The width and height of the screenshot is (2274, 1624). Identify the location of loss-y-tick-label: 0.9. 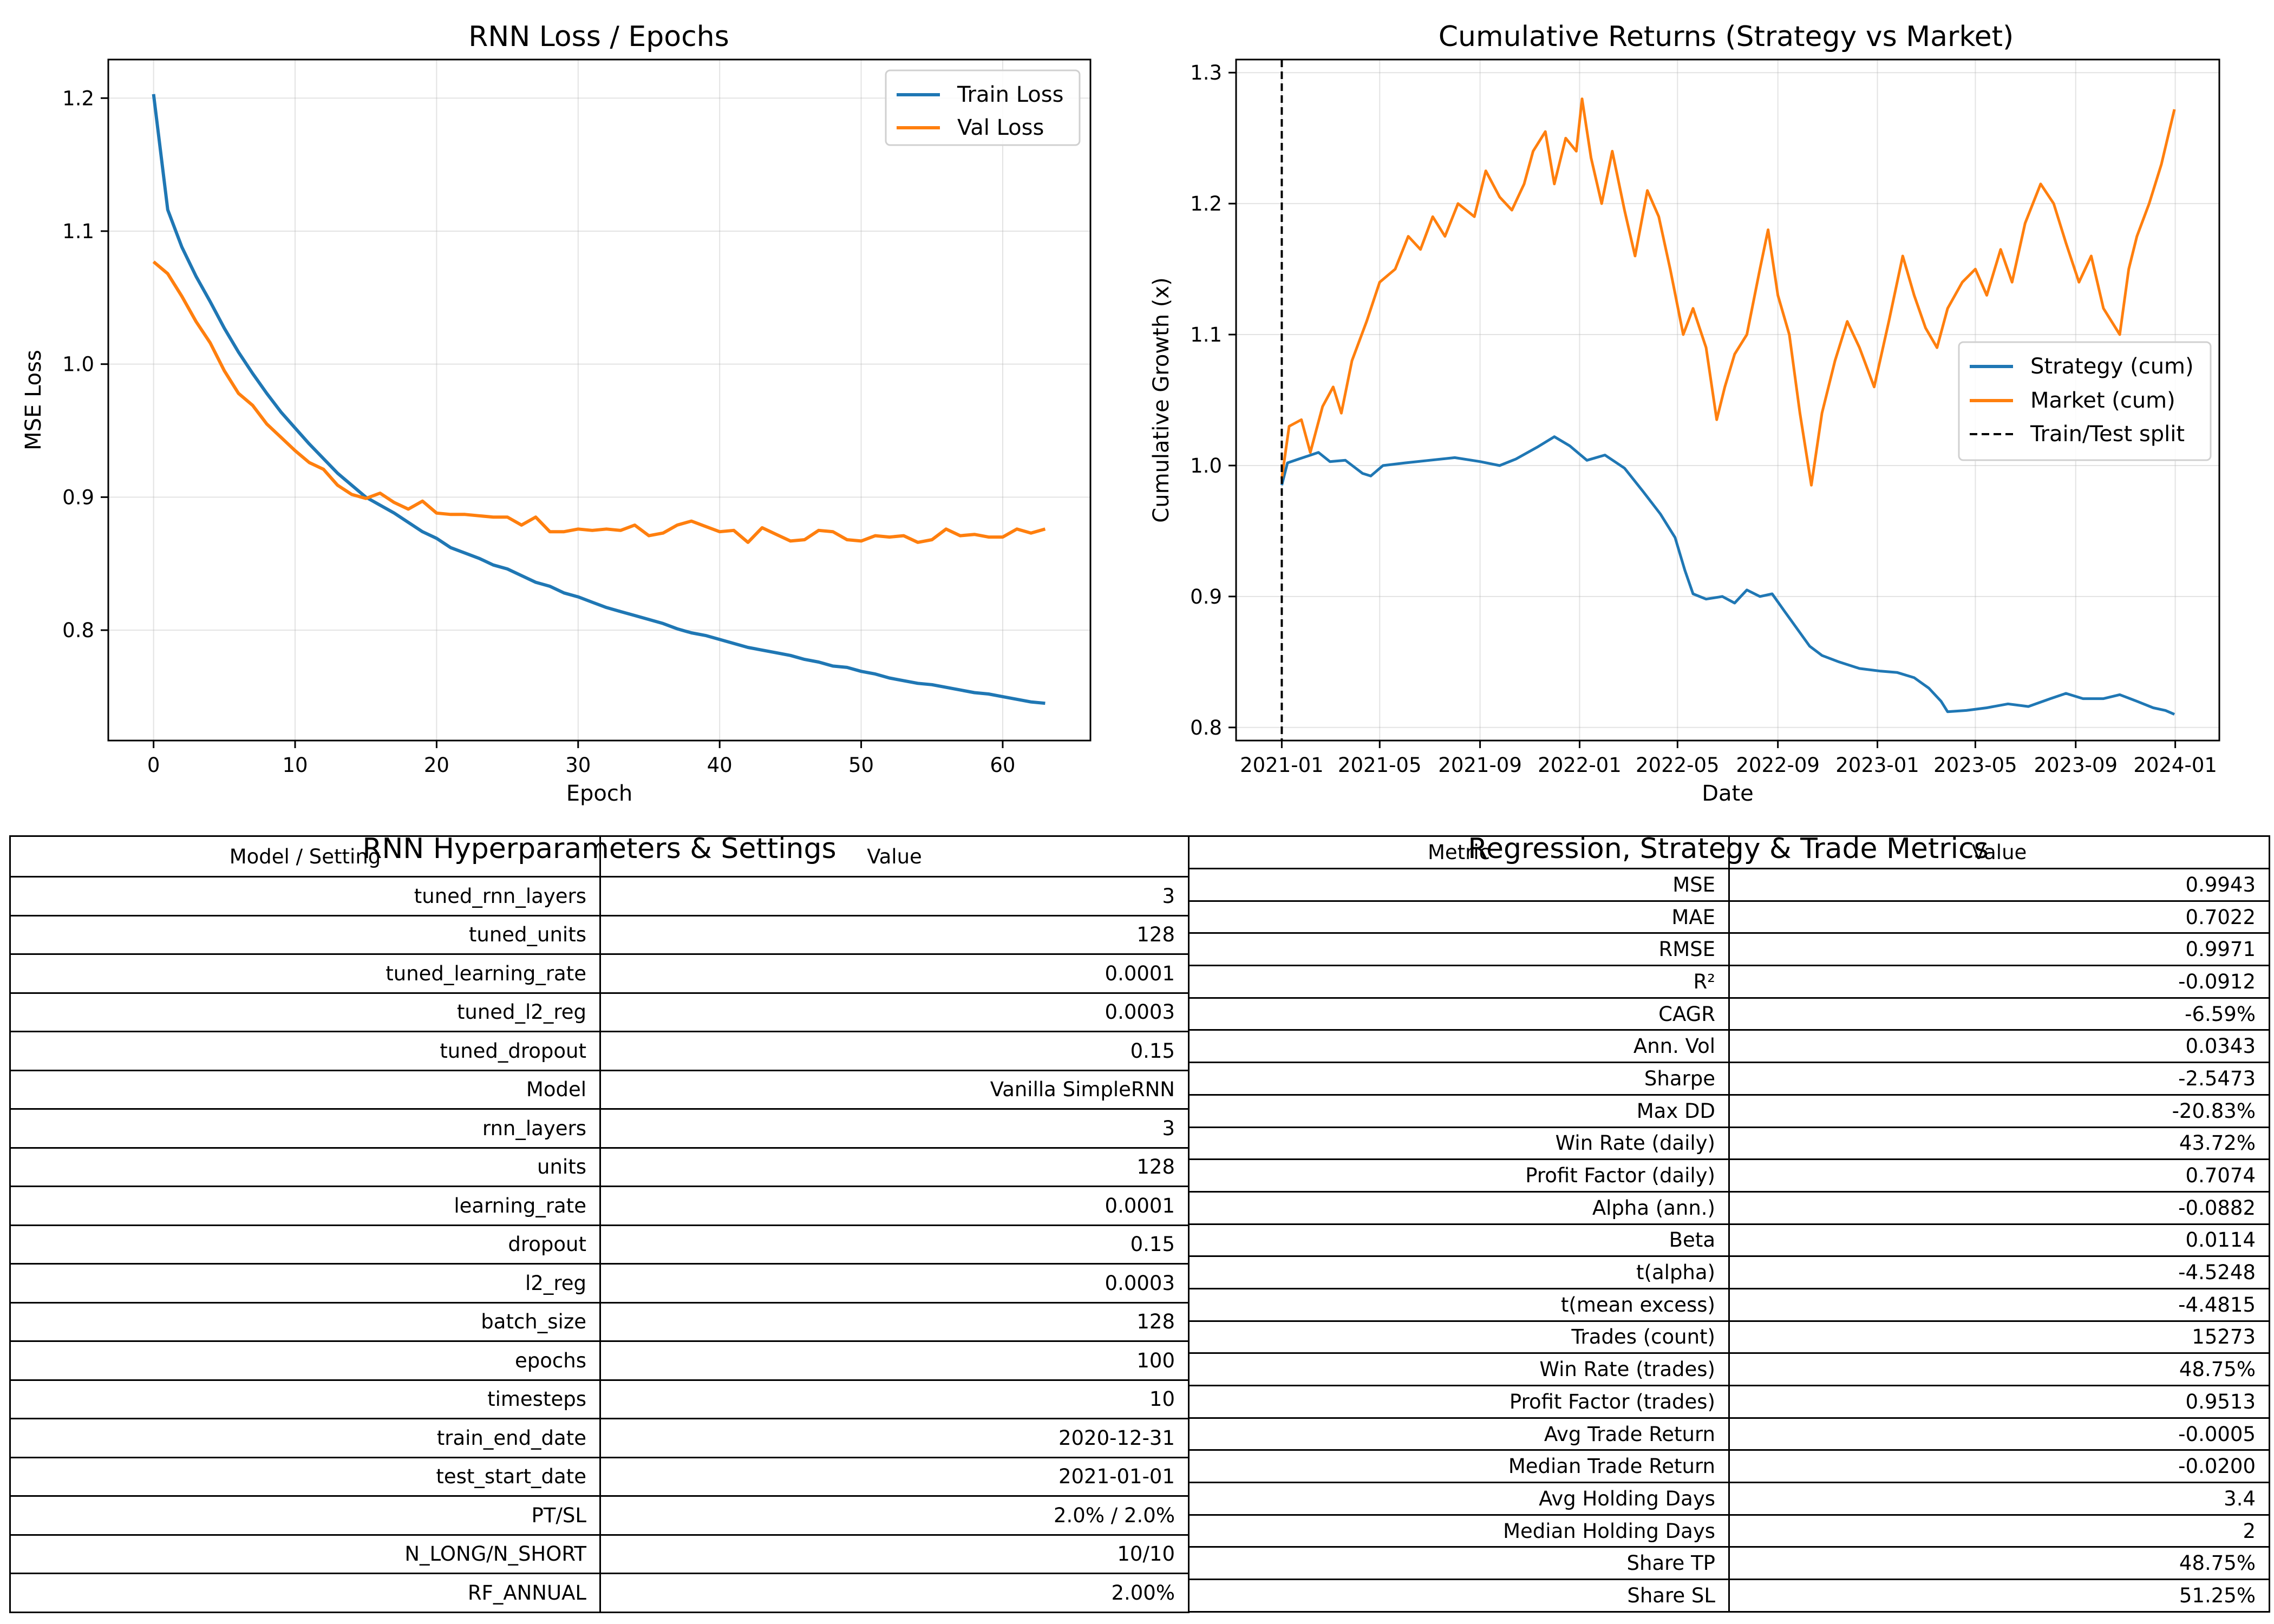
(78, 497).